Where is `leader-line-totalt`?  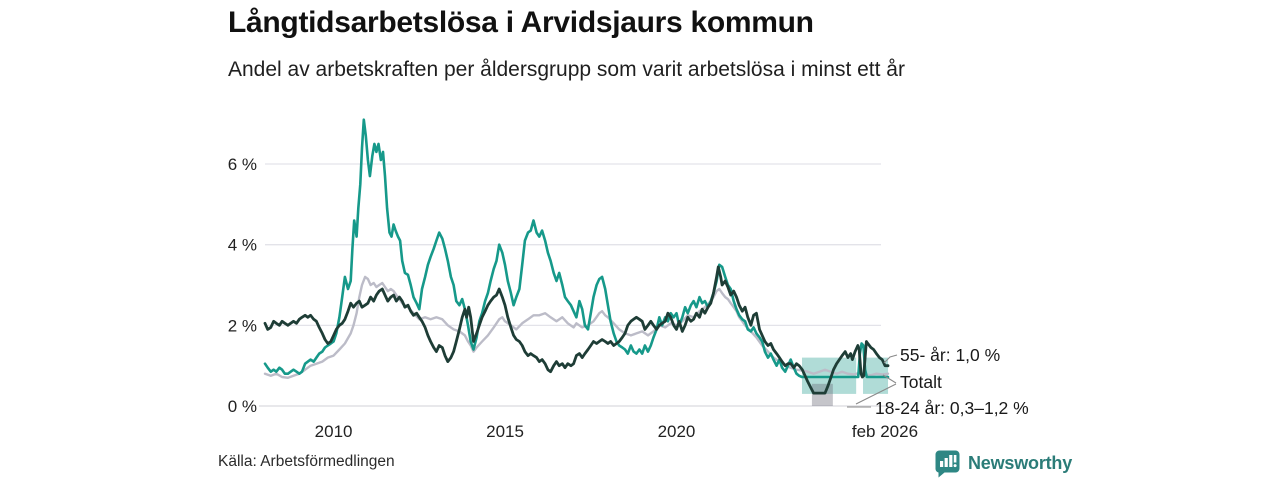
leader-line-totalt is located at coordinates (889, 379).